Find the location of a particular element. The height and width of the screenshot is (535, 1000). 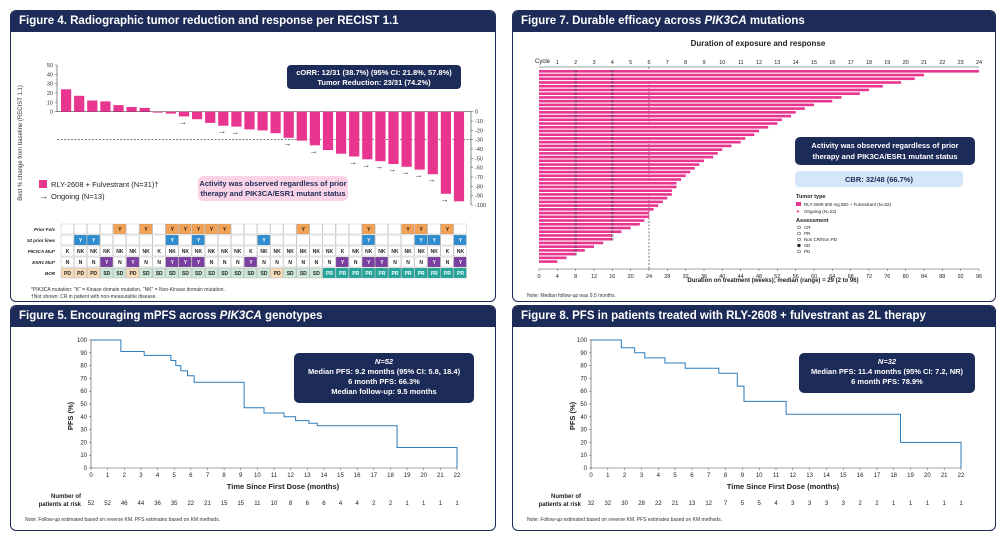

swimmer-tick-label: 48 is located at coordinates (759, 277).